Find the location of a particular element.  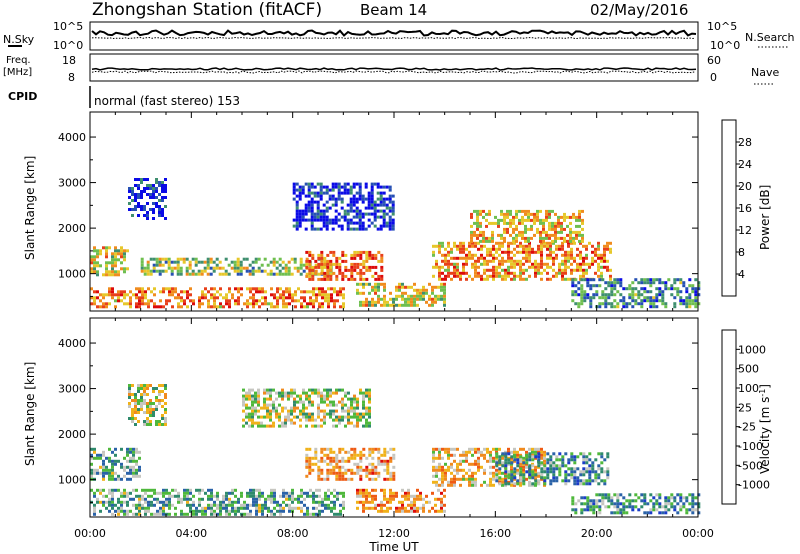

velocity-colorbar-label-3: 25 is located at coordinates (745, 407).